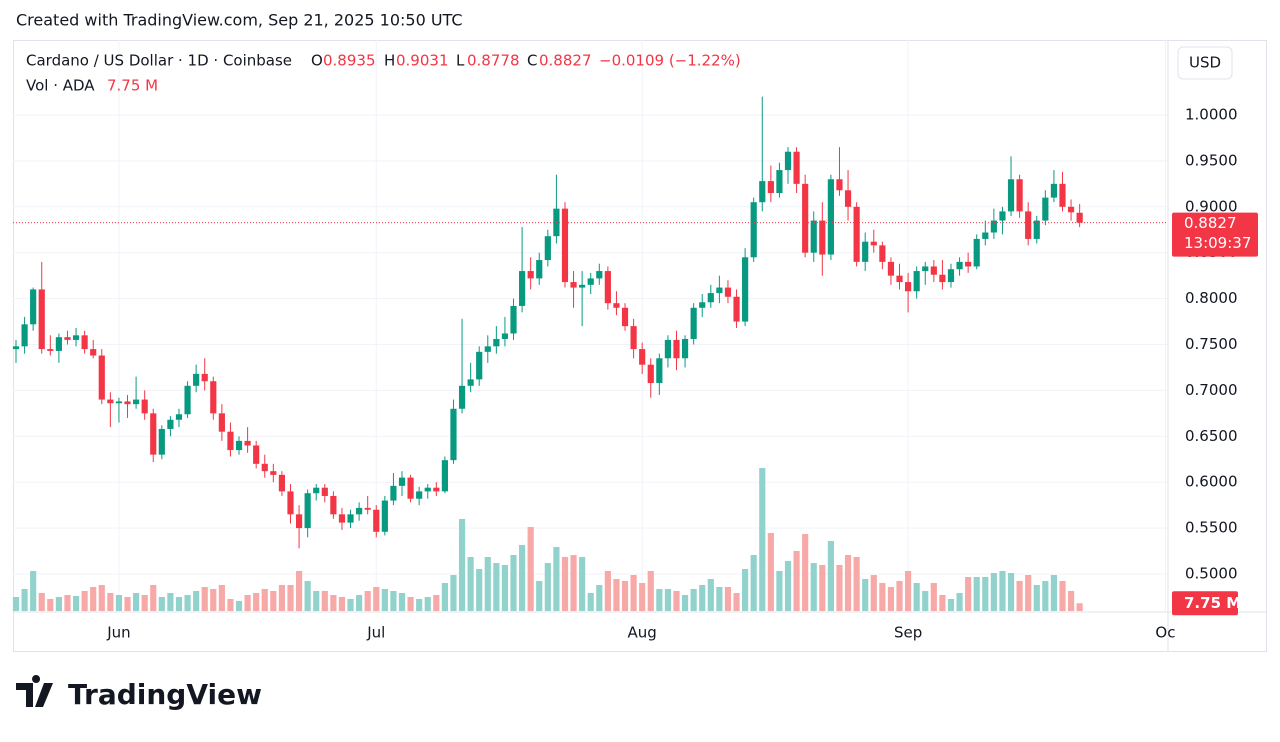 Image resolution: width=1280 pixels, height=742 pixels. What do you see at coordinates (1211, 436) in the screenshot?
I see `y-tick-label: 0.6500` at bounding box center [1211, 436].